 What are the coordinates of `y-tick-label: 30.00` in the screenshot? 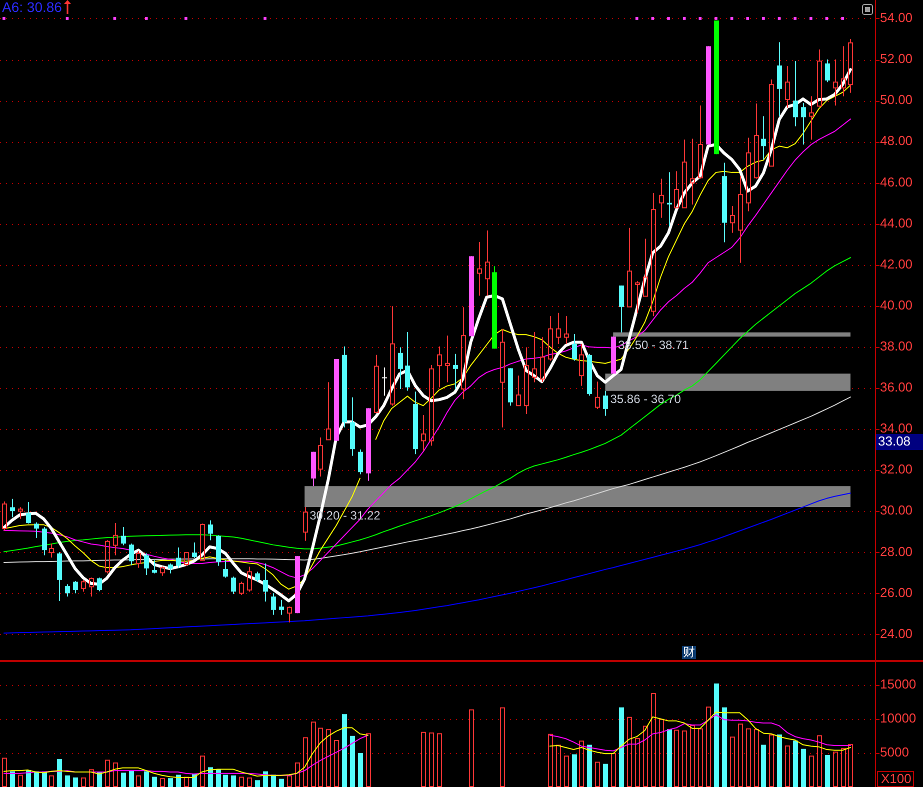 It's located at (896, 510).